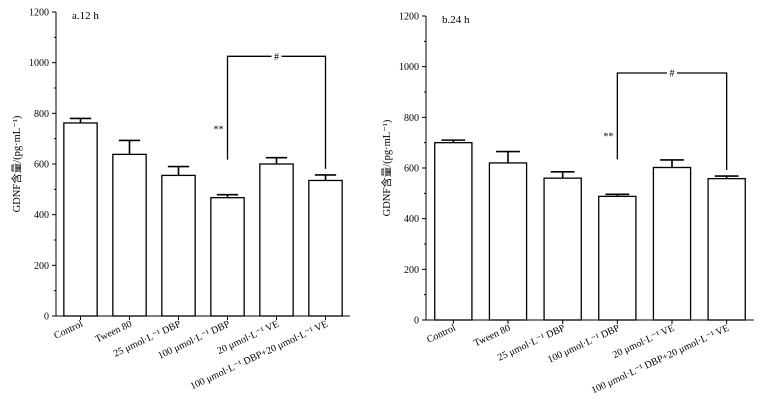 The image size is (774, 416). What do you see at coordinates (85, 16) in the screenshot?
I see `panel-title: a.12 h` at bounding box center [85, 16].